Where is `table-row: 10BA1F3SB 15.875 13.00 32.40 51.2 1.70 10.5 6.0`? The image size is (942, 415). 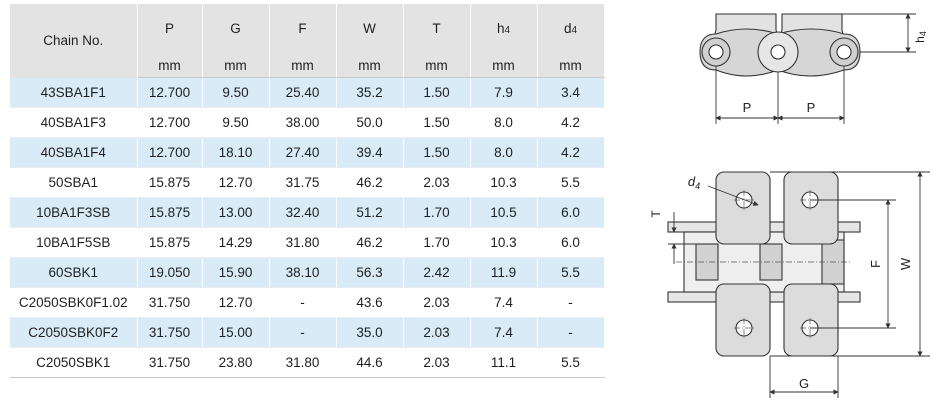
table-row: 10BA1F3SB 15.875 13.00 32.40 51.2 1.70 10.5 6.0 is located at coordinates (307, 212).